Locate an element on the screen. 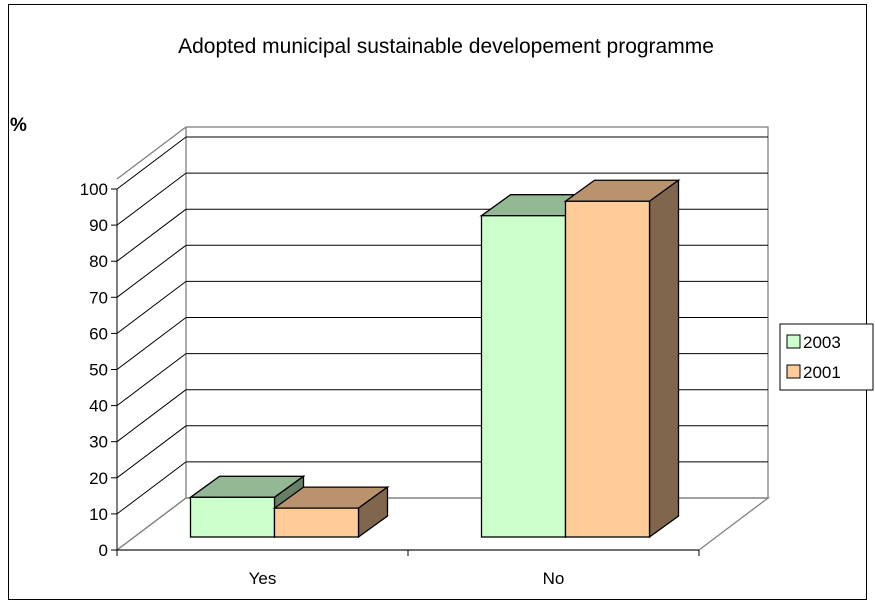 The height and width of the screenshot is (610, 875). x-axis-ticks: Yes No is located at coordinates (408, 569).